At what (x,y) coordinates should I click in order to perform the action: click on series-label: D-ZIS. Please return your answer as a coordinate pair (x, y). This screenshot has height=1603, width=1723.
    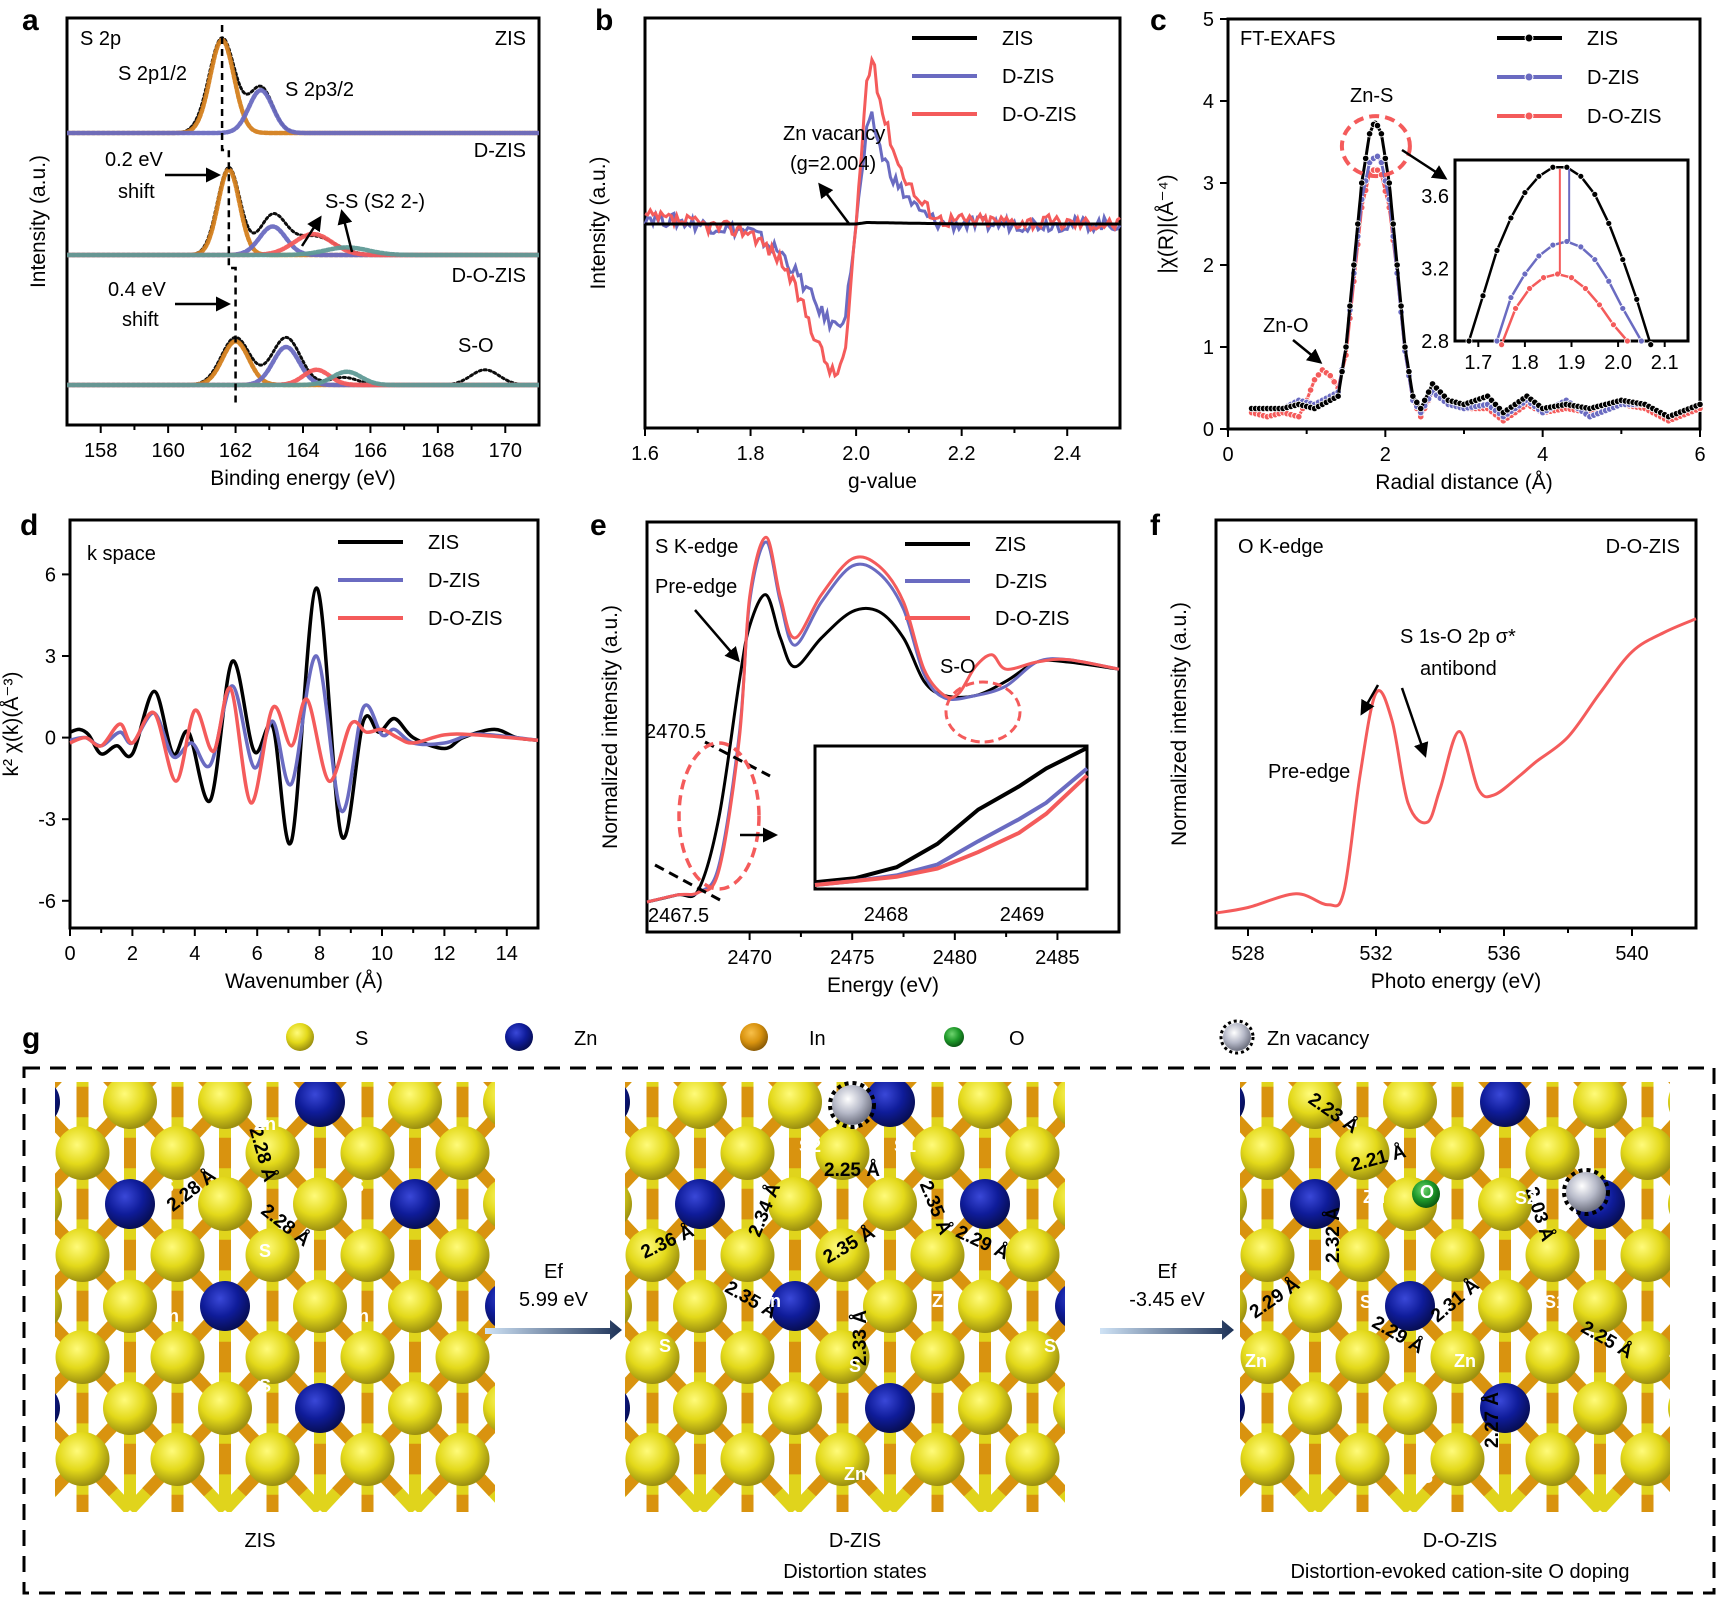
    Looking at the image, I should click on (500, 151).